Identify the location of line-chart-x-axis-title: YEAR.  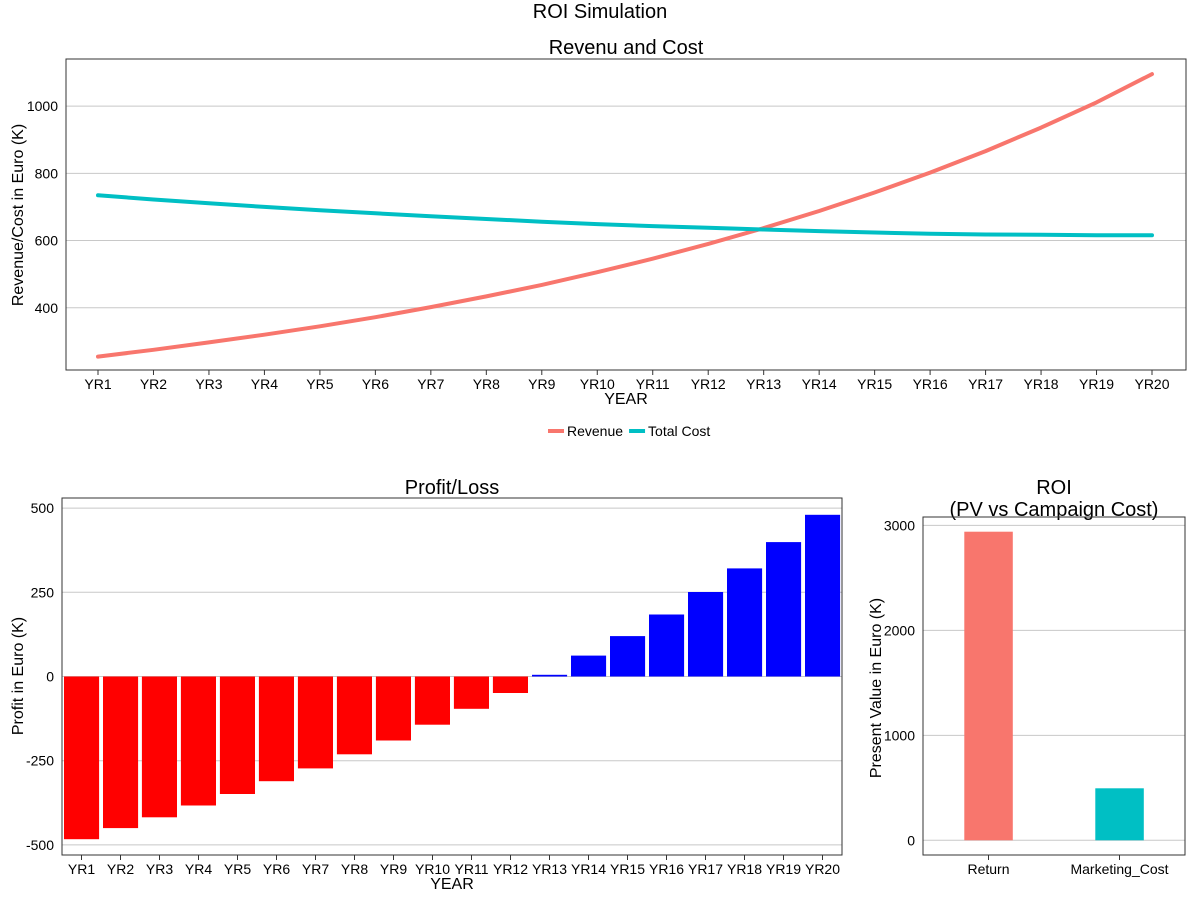
(626, 399).